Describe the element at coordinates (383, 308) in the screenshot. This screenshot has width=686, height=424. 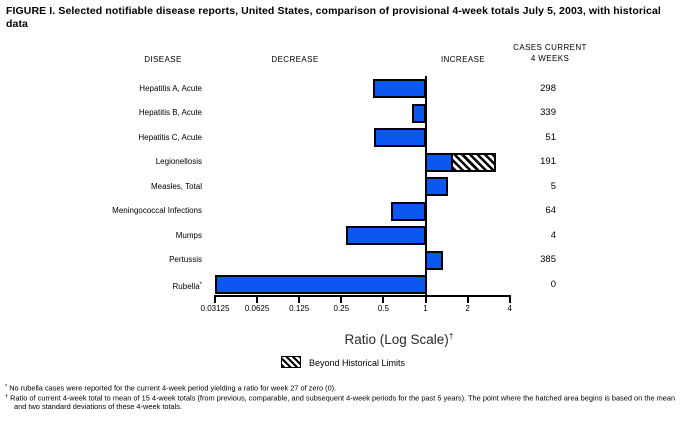
I see `x-axis-tick-label: 0.5` at that location.